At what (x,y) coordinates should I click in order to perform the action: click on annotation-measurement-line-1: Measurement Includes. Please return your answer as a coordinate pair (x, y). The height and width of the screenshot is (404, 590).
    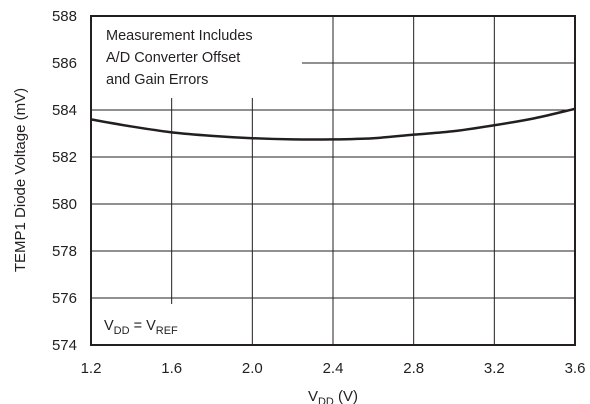
    Looking at the image, I should click on (179, 36).